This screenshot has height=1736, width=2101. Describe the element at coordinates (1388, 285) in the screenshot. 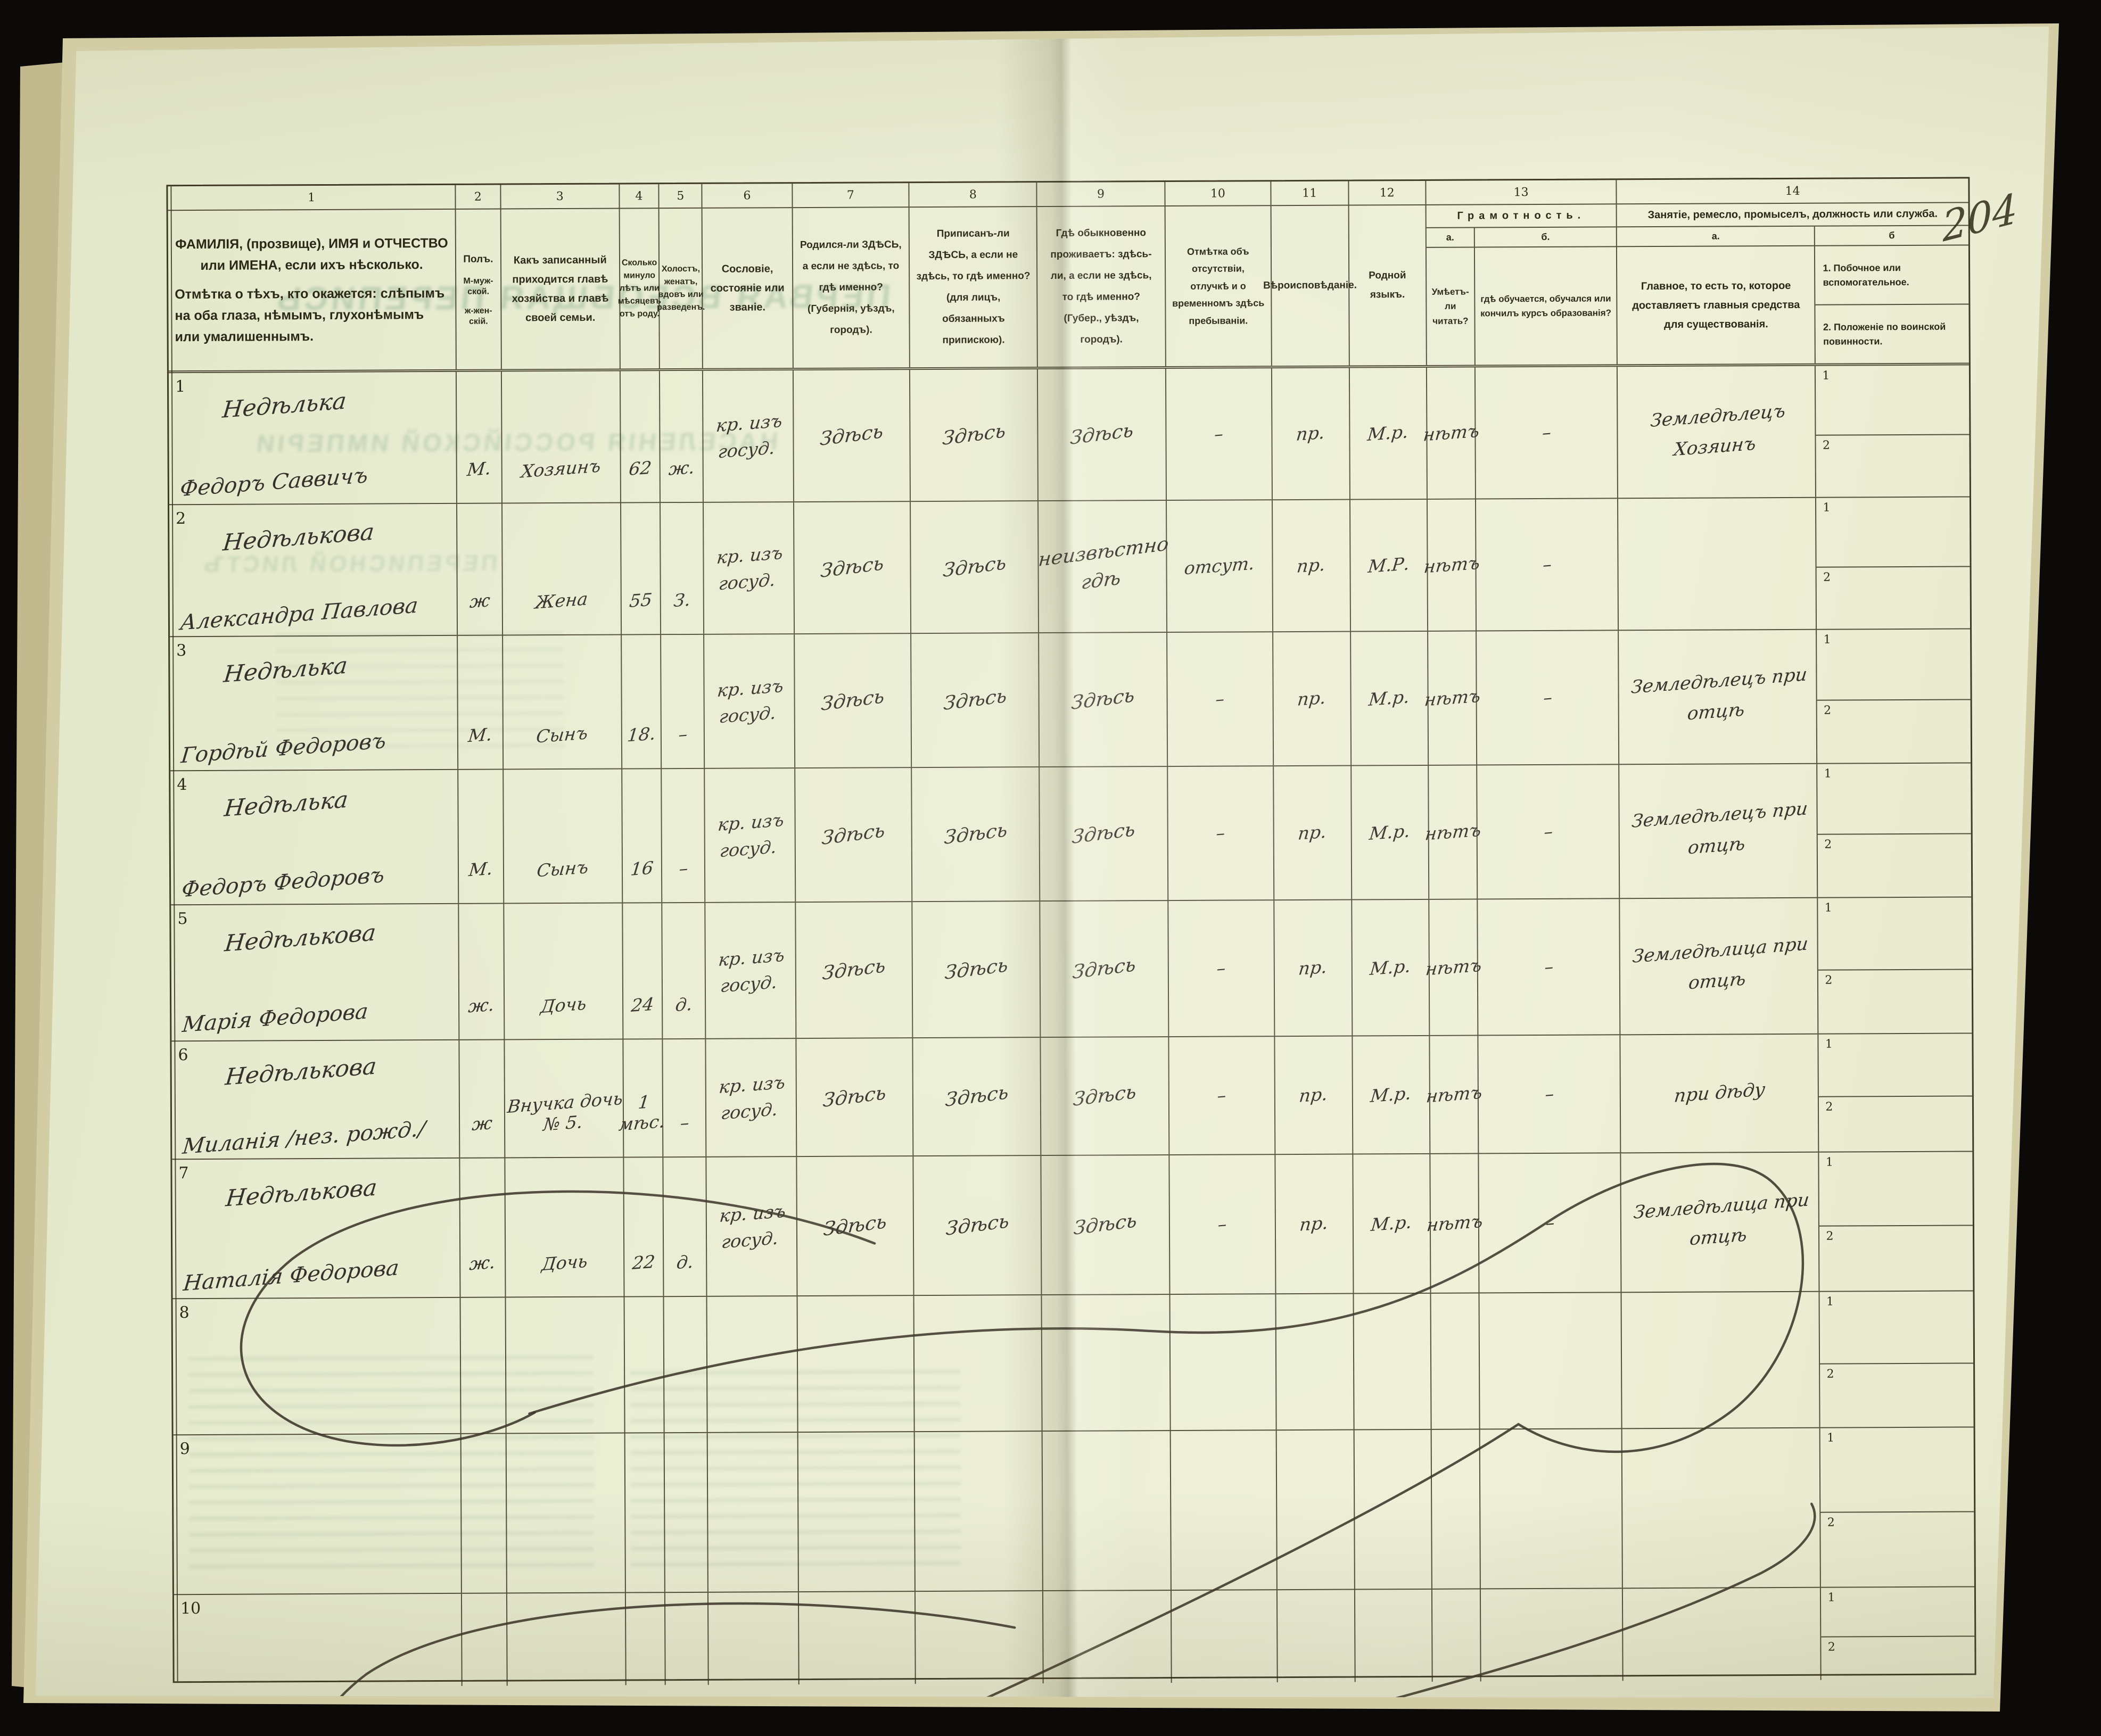

I see `column-header-language: Родной языкъ.` at that location.